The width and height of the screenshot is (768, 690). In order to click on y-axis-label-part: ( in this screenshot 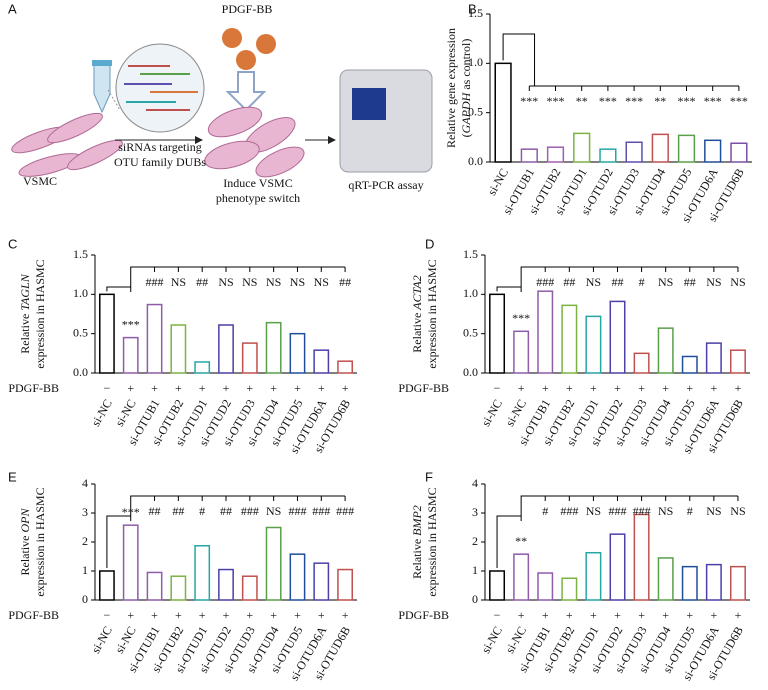, I will do `click(466, 135)`.